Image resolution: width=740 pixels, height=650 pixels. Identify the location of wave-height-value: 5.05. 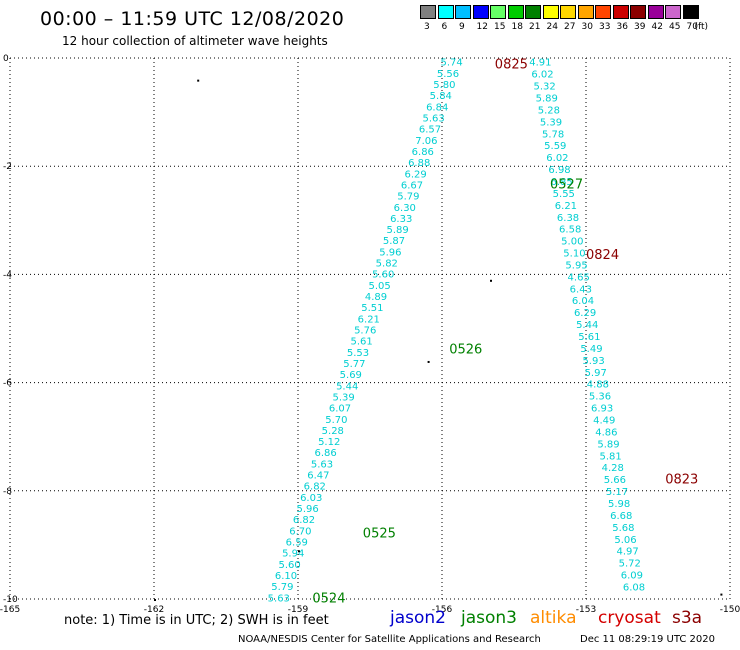
(379, 286).